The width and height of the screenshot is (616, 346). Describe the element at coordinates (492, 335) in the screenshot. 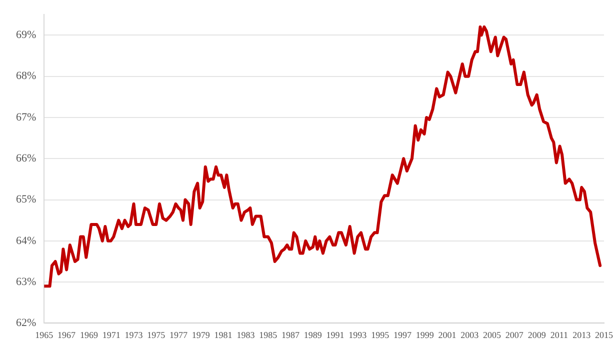

I see `x-tick-label: 2005` at that location.